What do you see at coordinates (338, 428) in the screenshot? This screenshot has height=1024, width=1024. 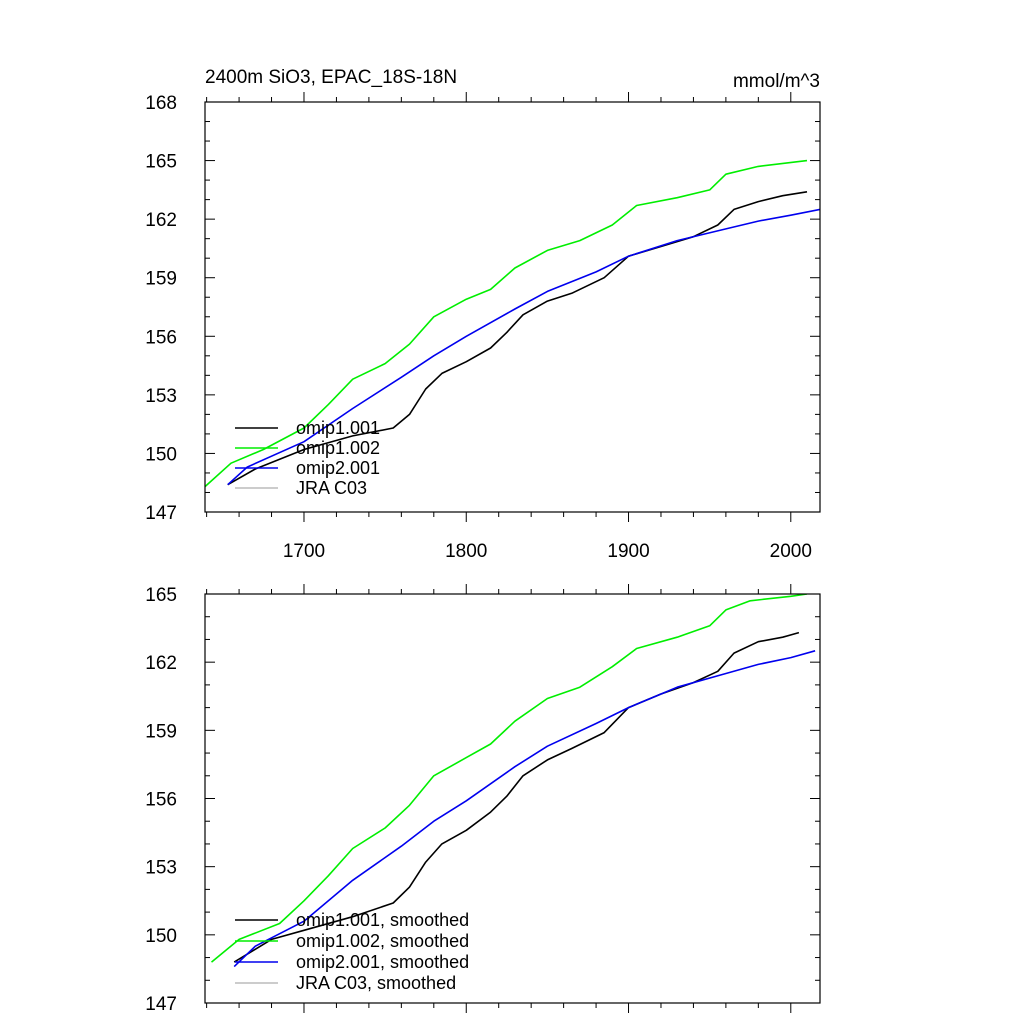 I see `legend-label: omip1.001` at bounding box center [338, 428].